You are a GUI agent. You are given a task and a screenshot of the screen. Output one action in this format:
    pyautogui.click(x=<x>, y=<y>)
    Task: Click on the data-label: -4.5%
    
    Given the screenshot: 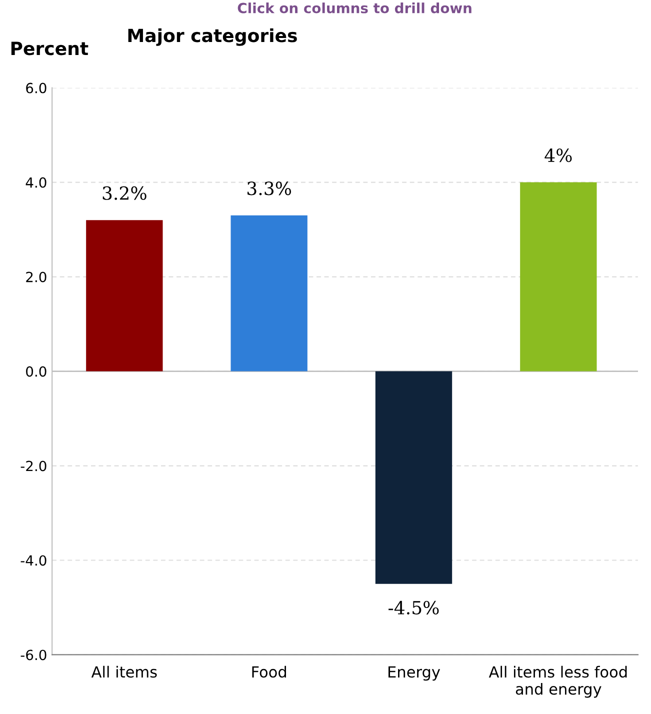 What is the action you would take?
    pyautogui.click(x=413, y=607)
    